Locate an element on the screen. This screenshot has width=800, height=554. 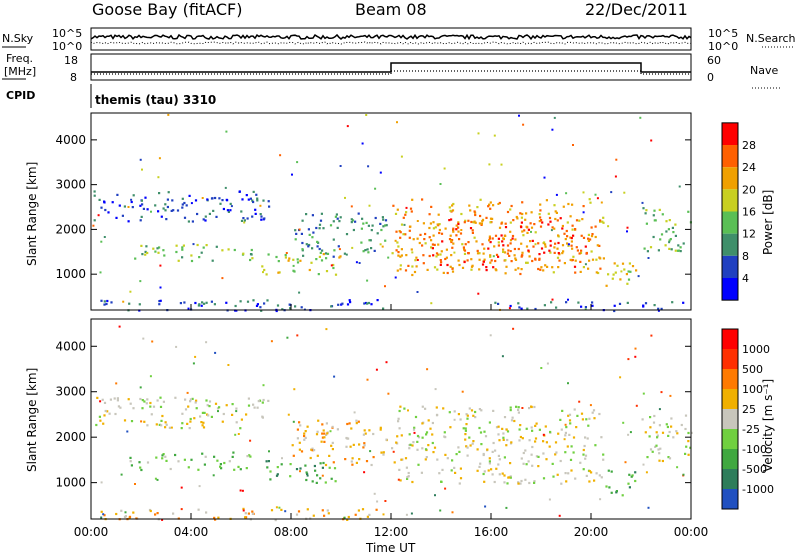
x-tick-label: 04:00 is located at coordinates (191, 532).